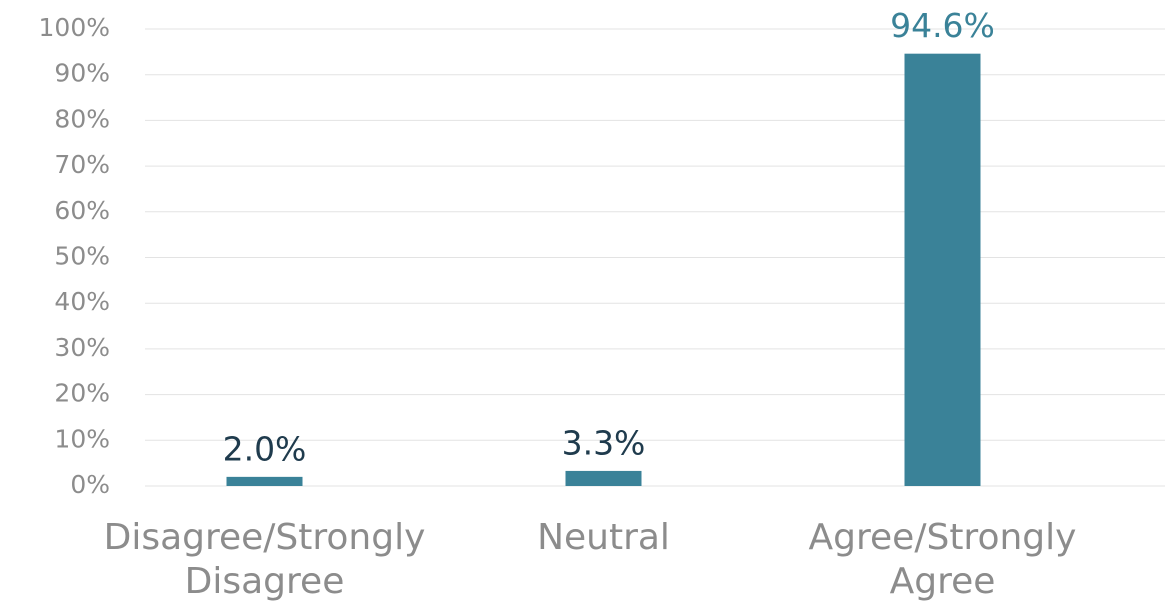  What do you see at coordinates (82, 73) in the screenshot?
I see `y-tick-label: 90%` at bounding box center [82, 73].